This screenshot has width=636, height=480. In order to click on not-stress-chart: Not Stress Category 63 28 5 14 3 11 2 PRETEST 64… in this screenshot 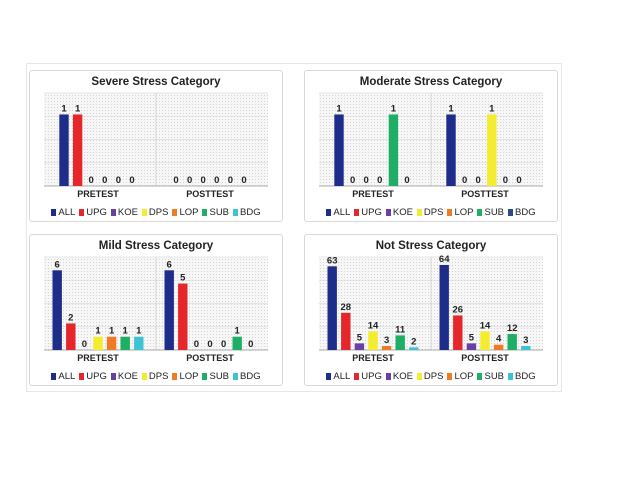, I will do `click(431, 310)`.